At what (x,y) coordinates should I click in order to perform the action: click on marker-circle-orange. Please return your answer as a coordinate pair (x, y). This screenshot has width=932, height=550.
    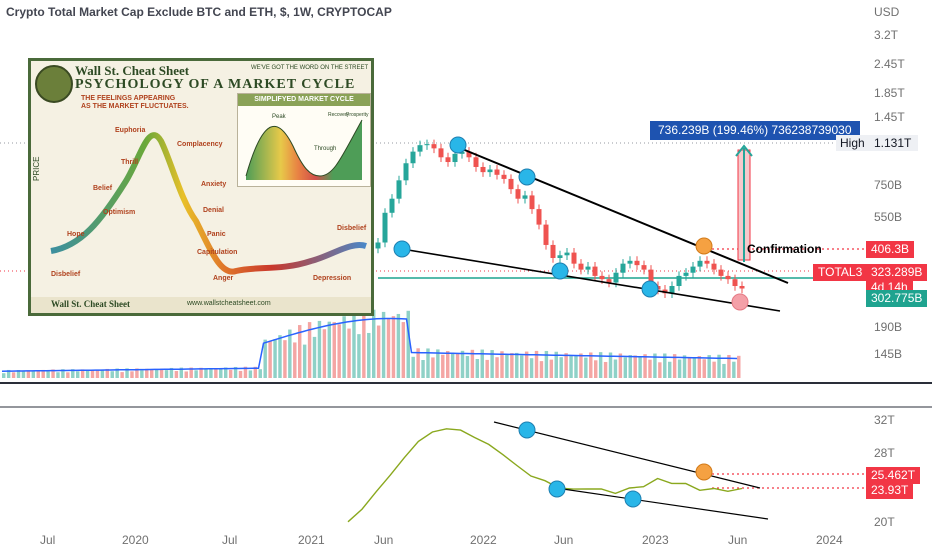
    Looking at the image, I should click on (704, 246).